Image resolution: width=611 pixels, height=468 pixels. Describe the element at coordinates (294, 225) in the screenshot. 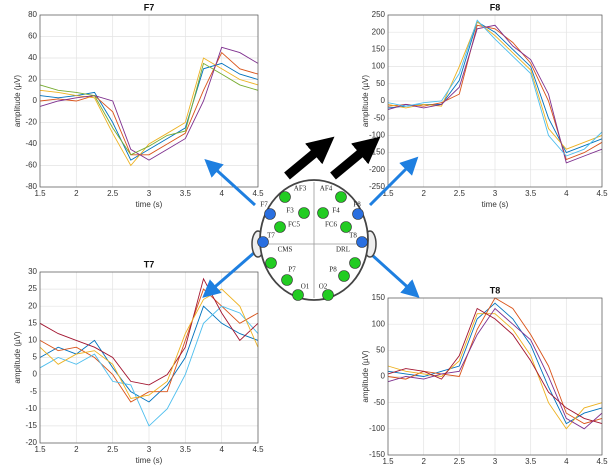

I see `electrode-label: FC5` at that location.